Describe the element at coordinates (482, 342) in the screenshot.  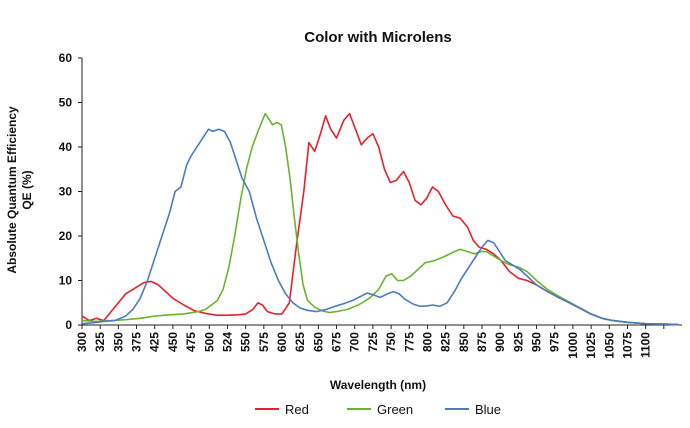
I see `x-tick-label: 875` at that location.